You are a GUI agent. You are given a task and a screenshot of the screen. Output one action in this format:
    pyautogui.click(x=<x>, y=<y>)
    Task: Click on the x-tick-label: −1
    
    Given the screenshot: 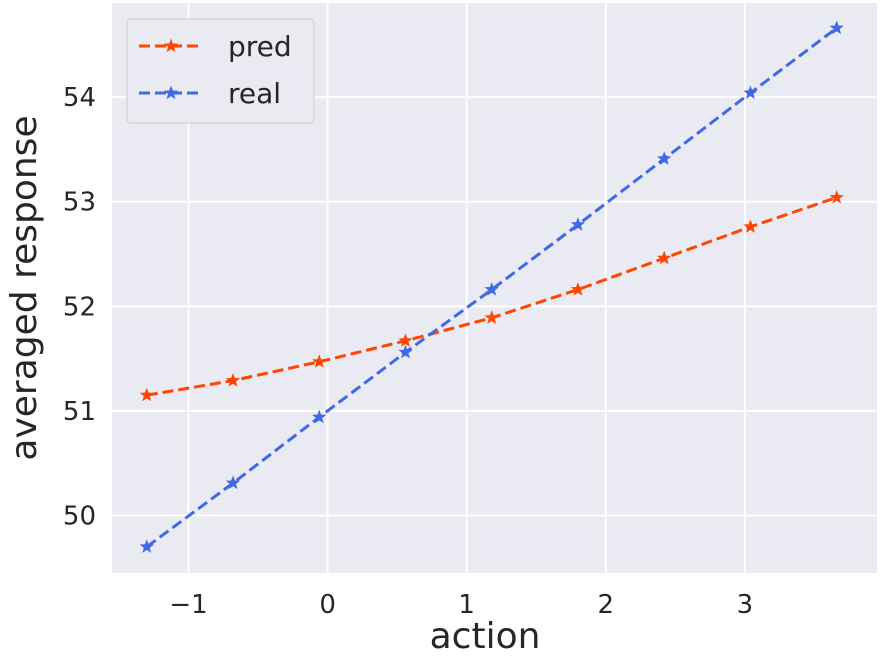 What is the action you would take?
    pyautogui.click(x=188, y=605)
    